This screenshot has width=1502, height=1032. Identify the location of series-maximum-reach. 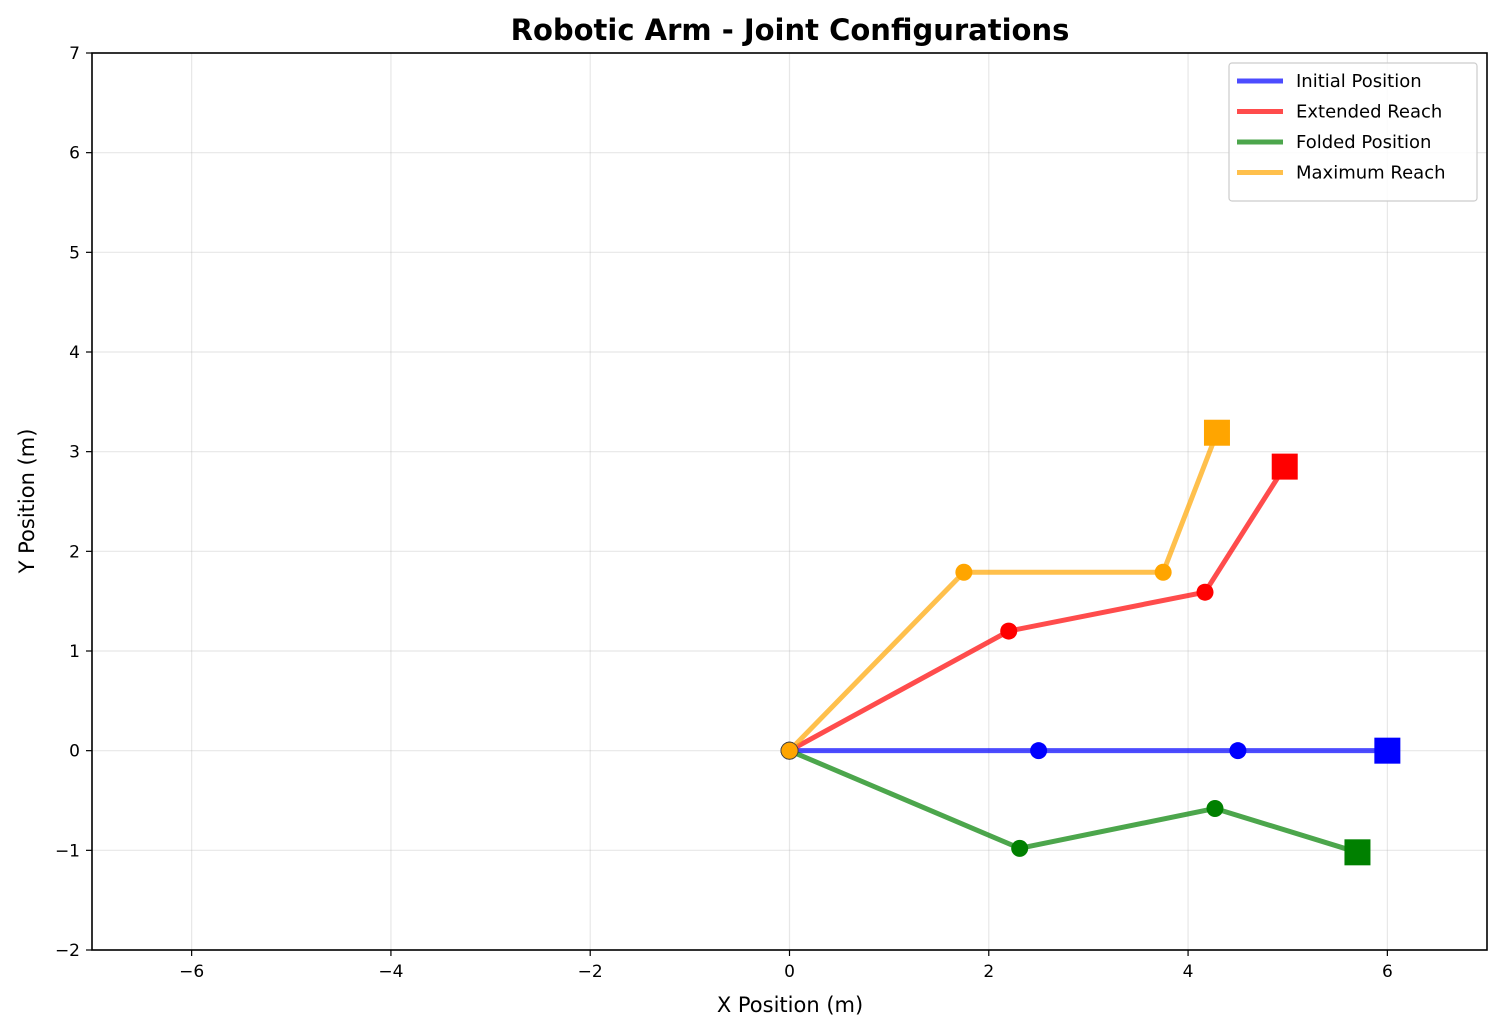
(1005, 589).